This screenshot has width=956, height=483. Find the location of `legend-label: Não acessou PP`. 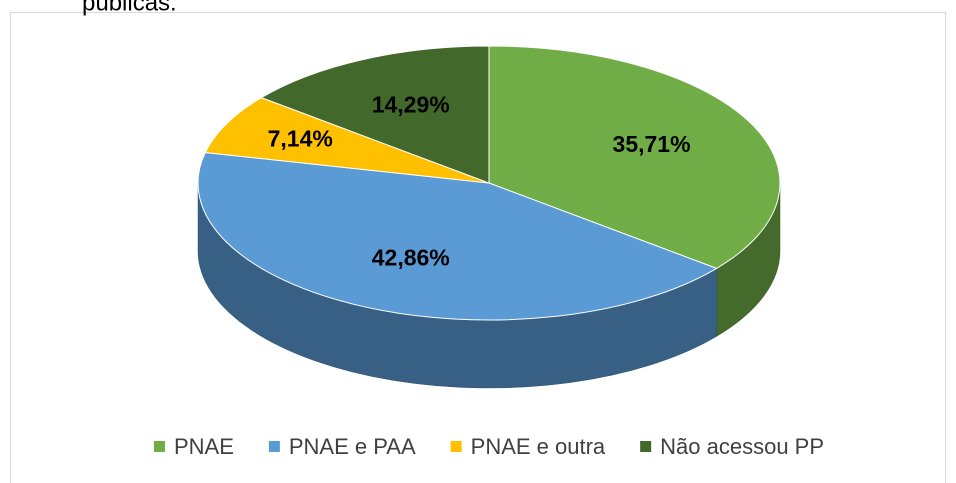

legend-label: Não acessou PP is located at coordinates (742, 446).